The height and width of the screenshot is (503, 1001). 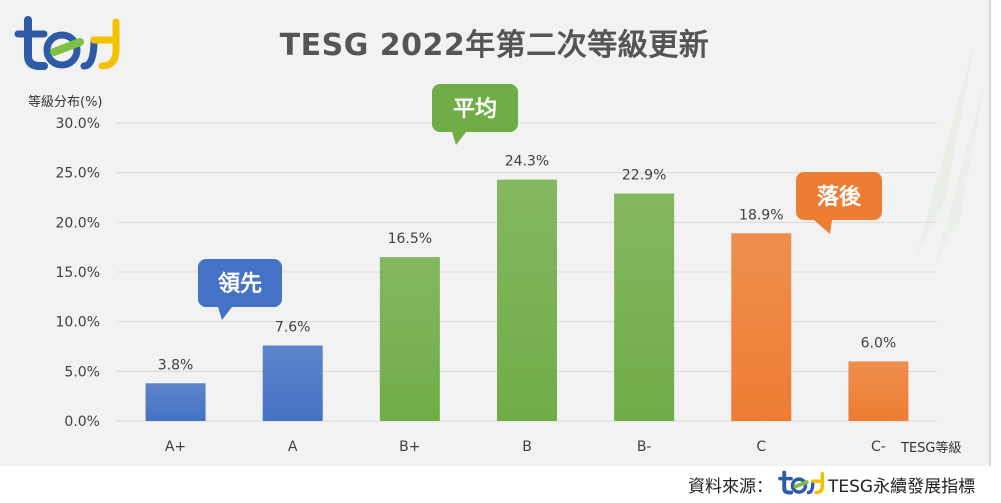 What do you see at coordinates (175, 402) in the screenshot?
I see `bar-A+` at bounding box center [175, 402].